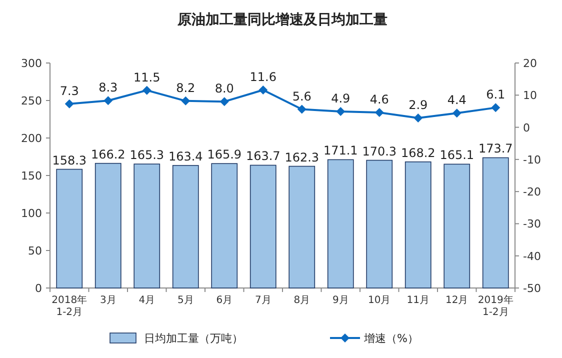 Image resolution: width=562 pixels, height=358 pixels. I want to click on x-tick-label: 8月, so click(302, 300).